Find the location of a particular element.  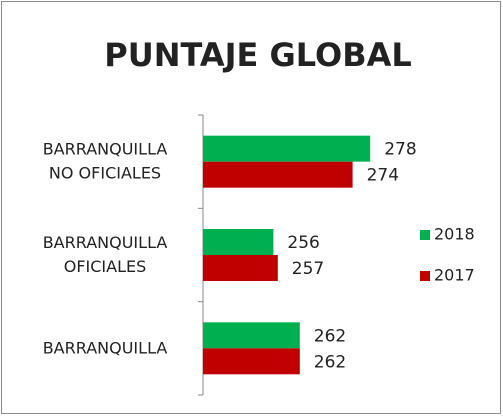

category-label: BARRANQUILLA OFICIALES is located at coordinates (105, 254).